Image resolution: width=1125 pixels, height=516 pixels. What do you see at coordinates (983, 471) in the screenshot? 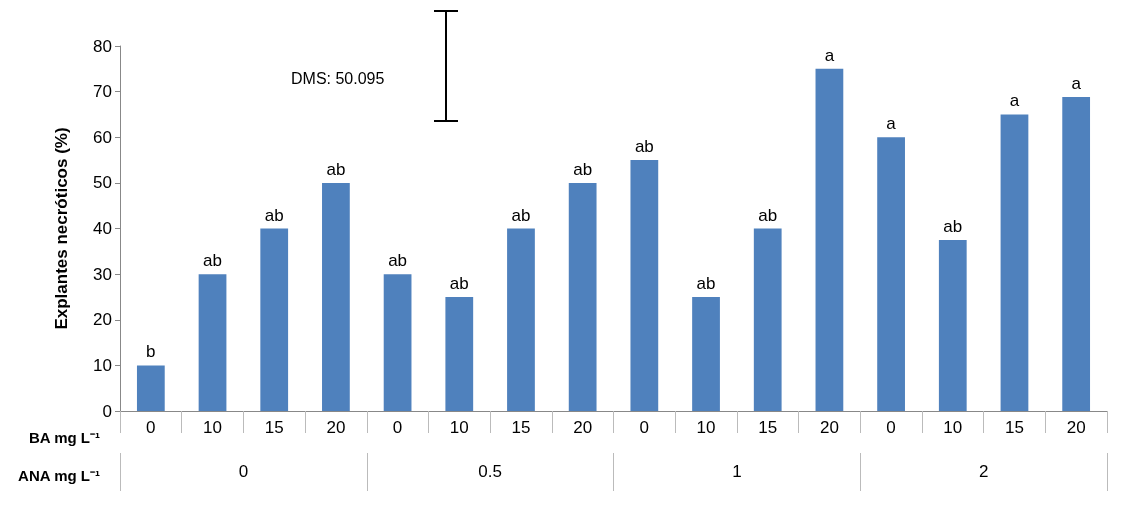
I see `text: 2` at bounding box center [983, 471].